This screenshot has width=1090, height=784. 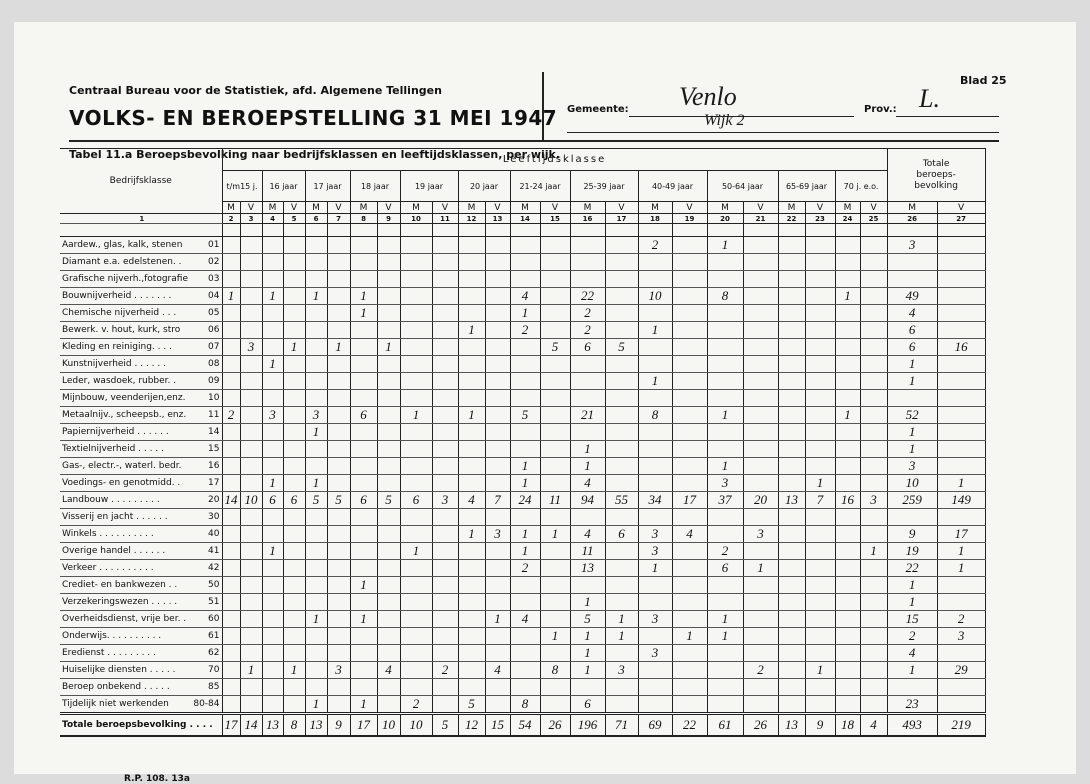 What do you see at coordinates (120, 602) in the screenshot?
I see `industry-name: Verzekeringswezen . . . . .` at bounding box center [120, 602].